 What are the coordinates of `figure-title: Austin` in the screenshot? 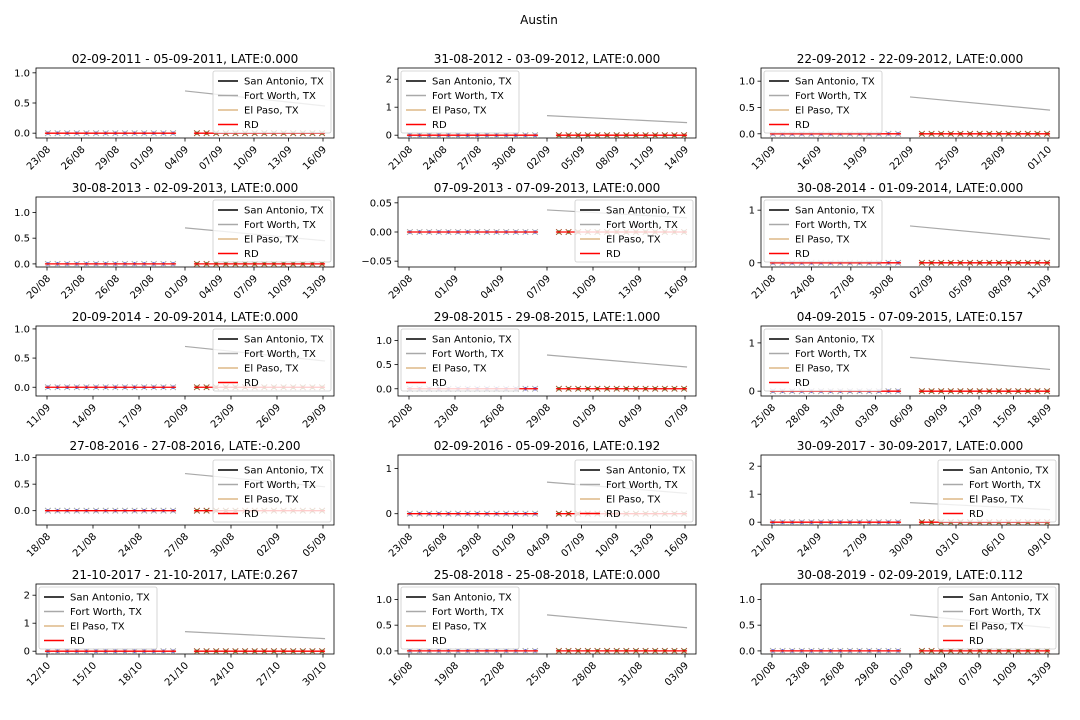 It's located at (539, 20).